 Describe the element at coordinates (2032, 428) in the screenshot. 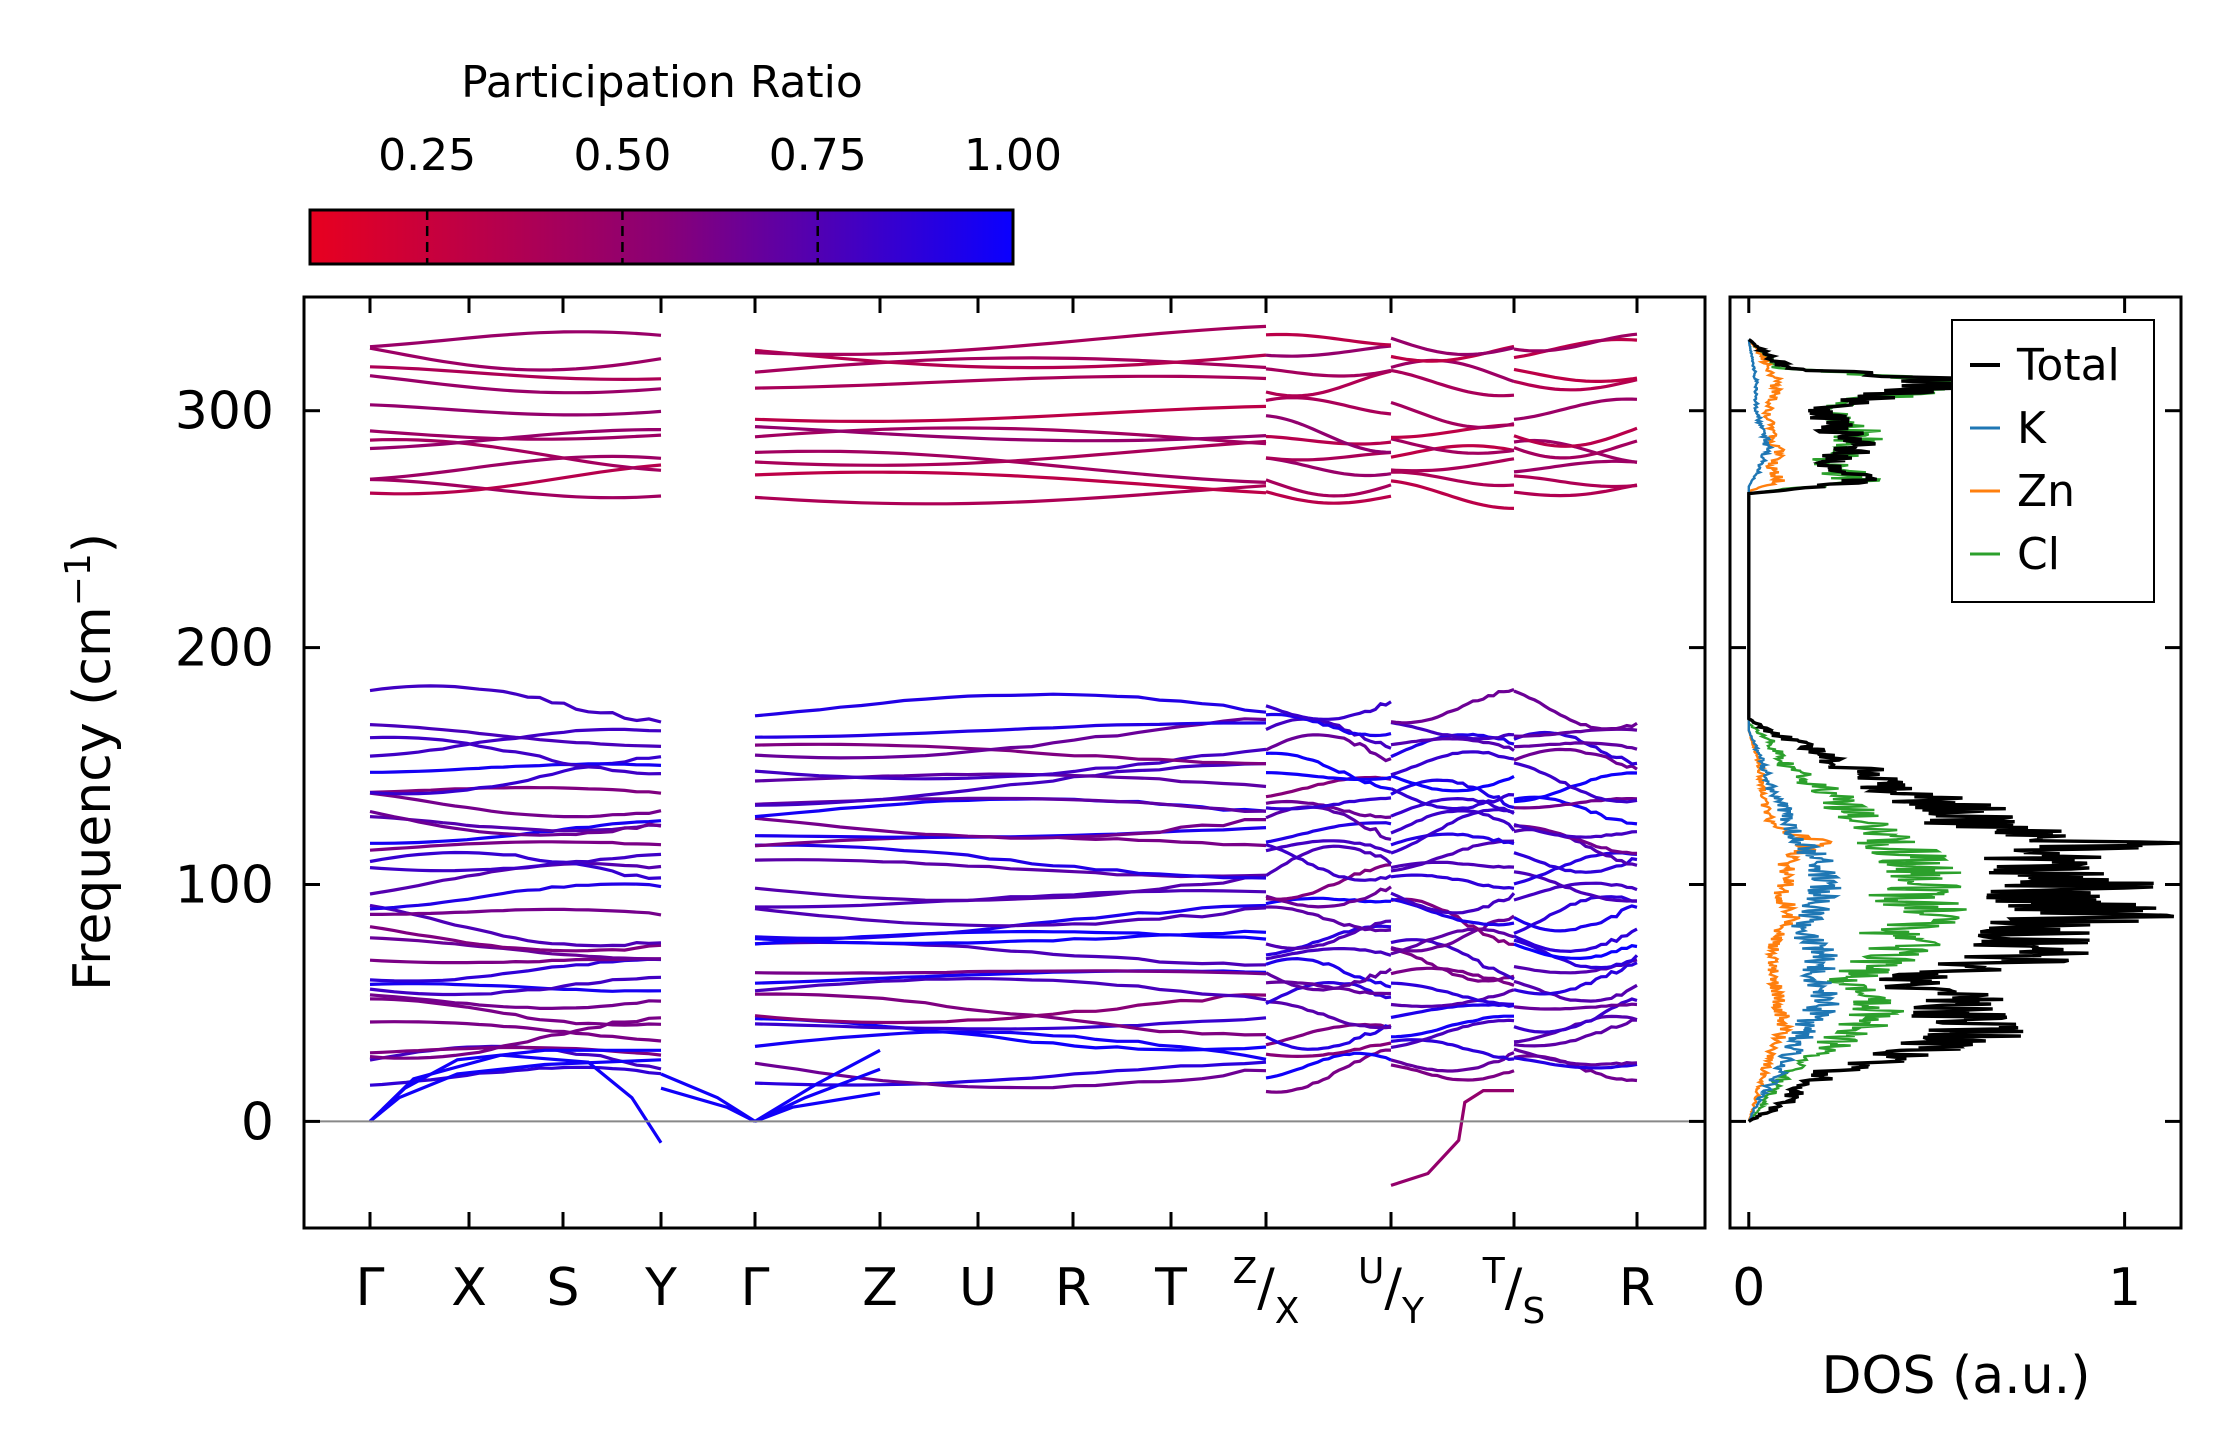

I see `legend-label: K` at that location.